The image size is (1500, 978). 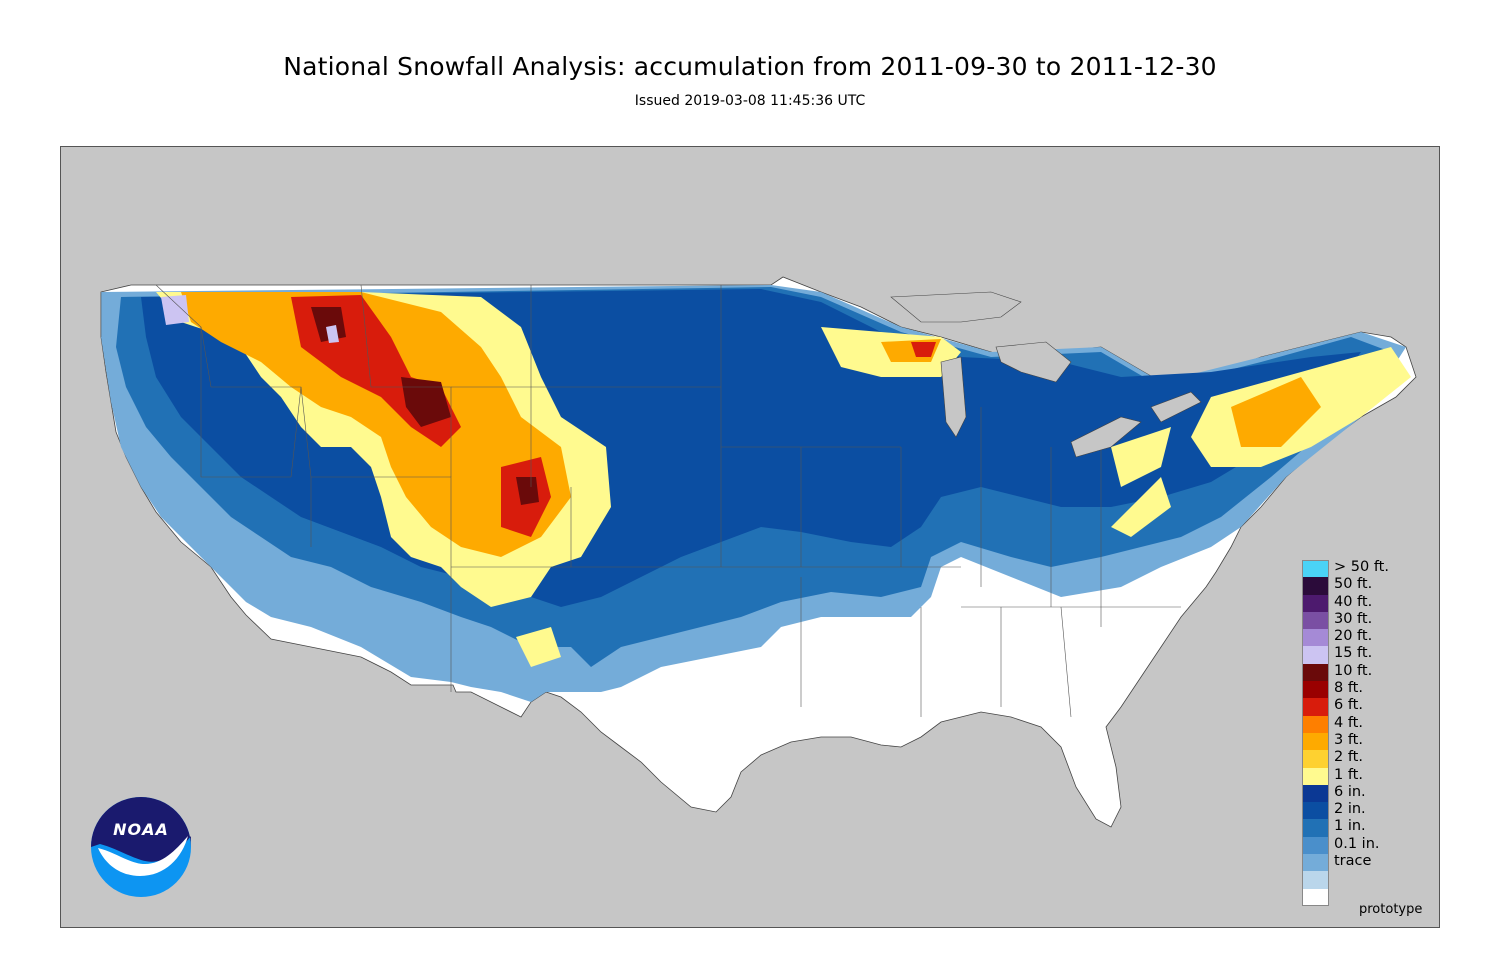 What do you see at coordinates (1353, 636) in the screenshot?
I see `legend-label: 20 ft.` at bounding box center [1353, 636].